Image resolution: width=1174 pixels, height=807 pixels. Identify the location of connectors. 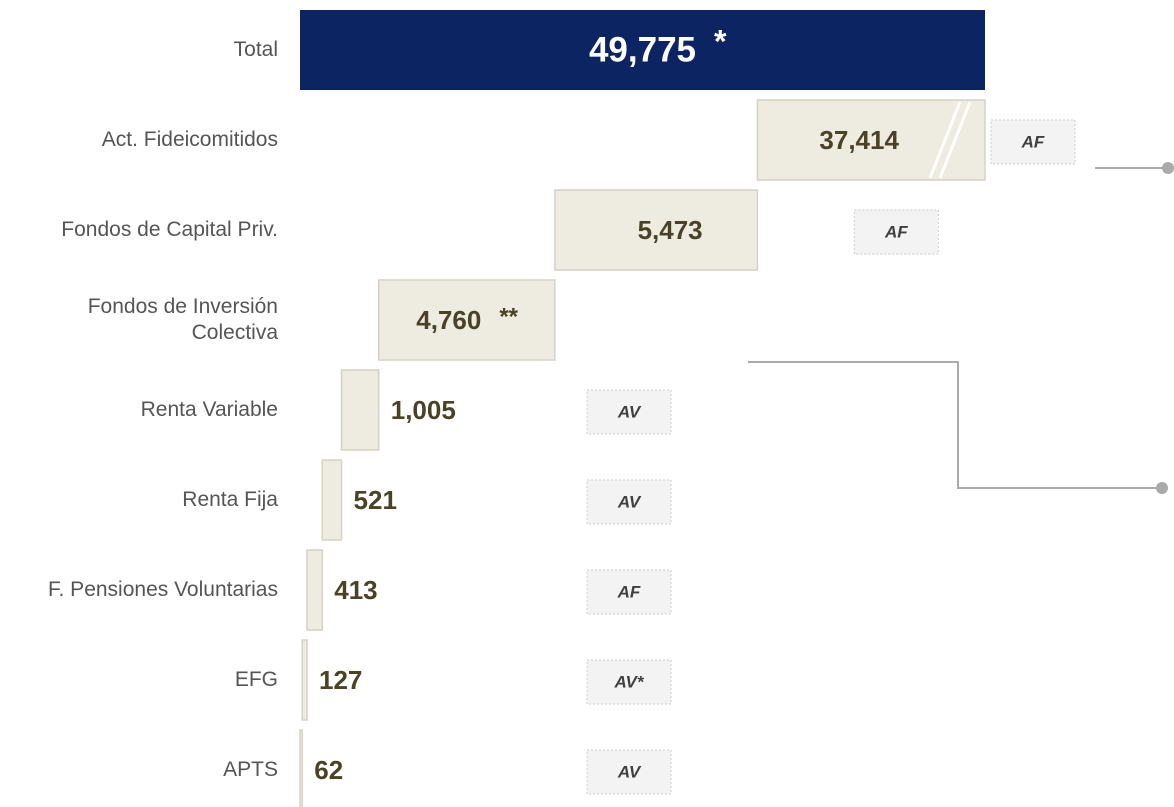
(958, 328).